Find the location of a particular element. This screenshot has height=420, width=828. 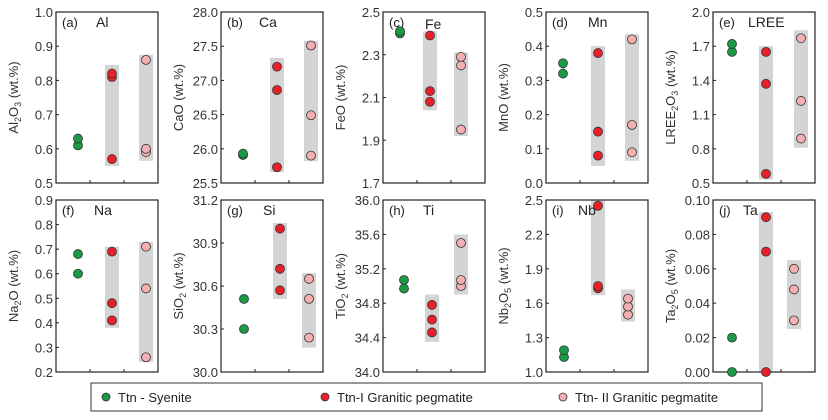

panel-letter: (i) is located at coordinates (558, 210).